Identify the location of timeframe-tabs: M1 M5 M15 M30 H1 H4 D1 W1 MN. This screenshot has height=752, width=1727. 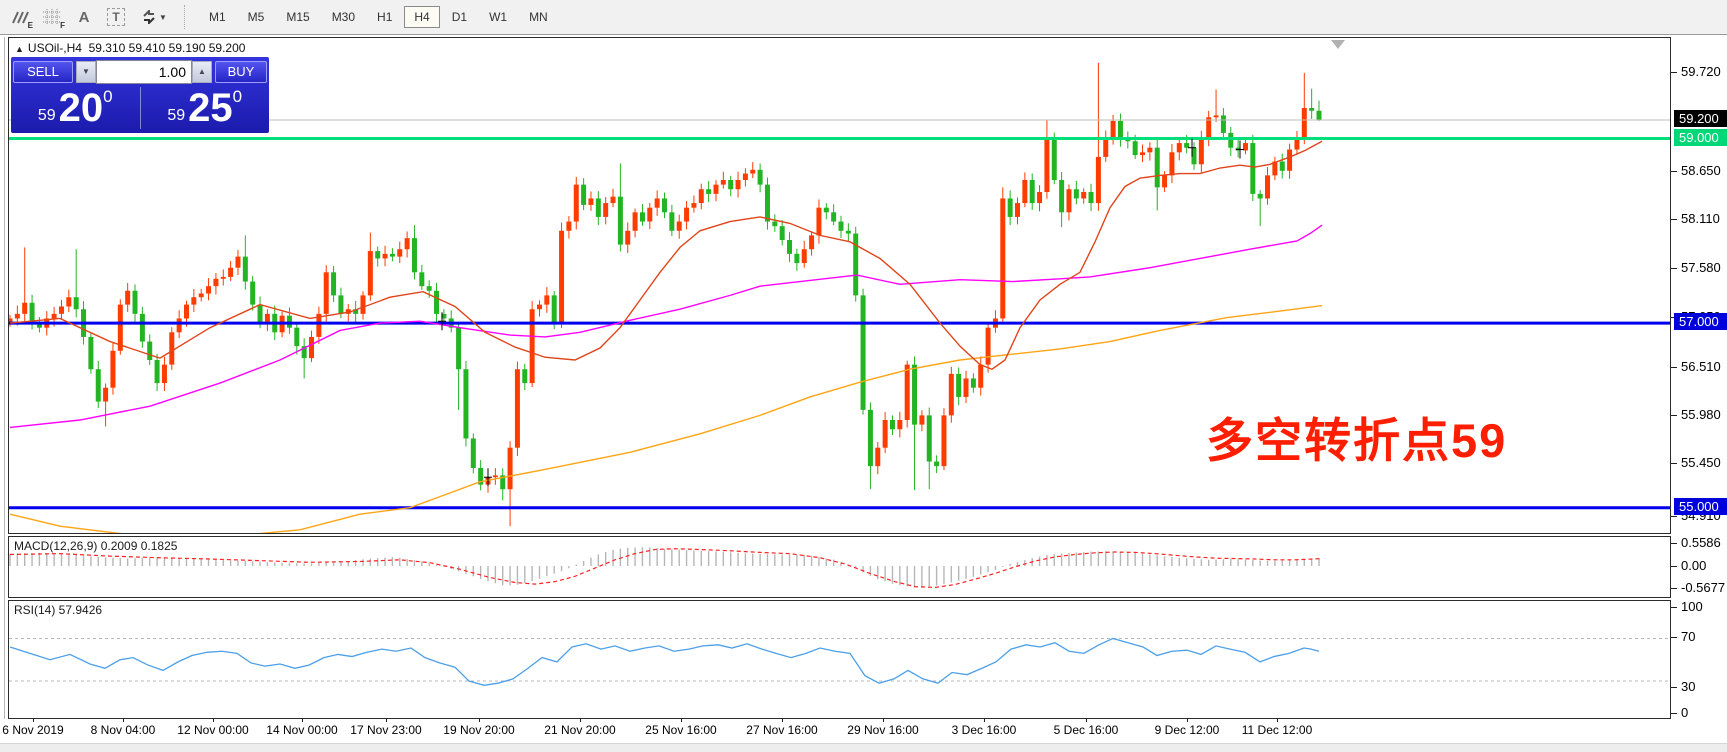
(378, 17).